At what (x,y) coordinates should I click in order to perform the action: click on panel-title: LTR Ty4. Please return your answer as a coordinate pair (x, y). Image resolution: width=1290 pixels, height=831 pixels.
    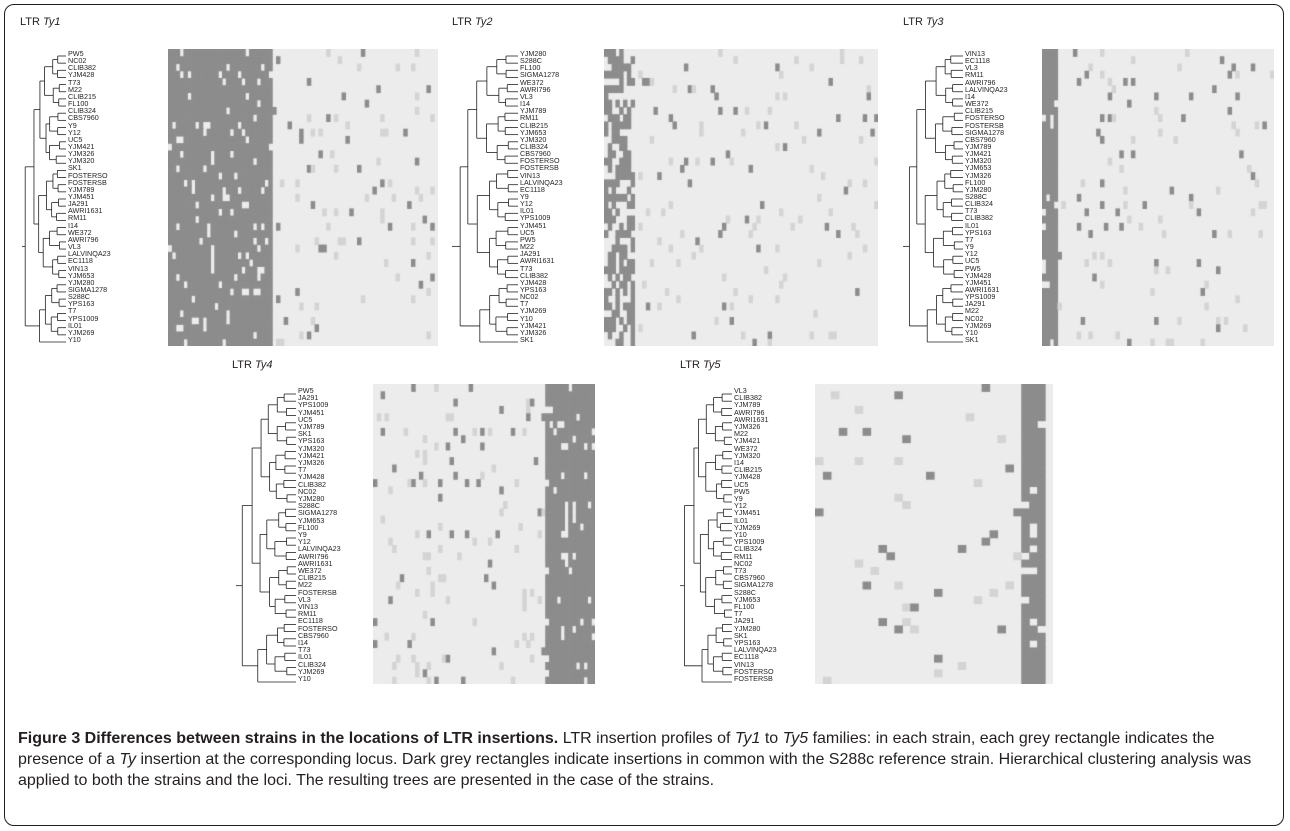
    Looking at the image, I should click on (252, 365).